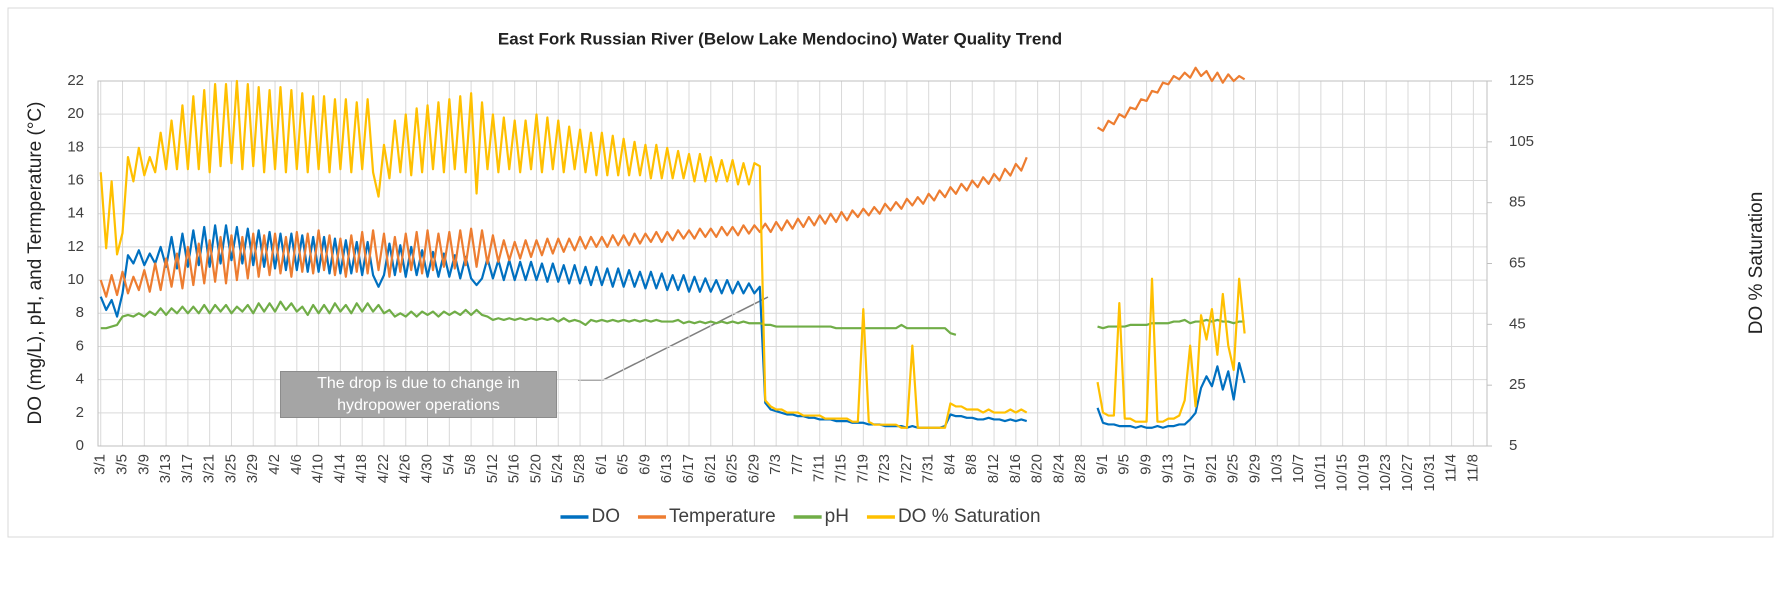 This screenshot has height=611, width=1781. I want to click on y-tick-label: 0, so click(80, 445).